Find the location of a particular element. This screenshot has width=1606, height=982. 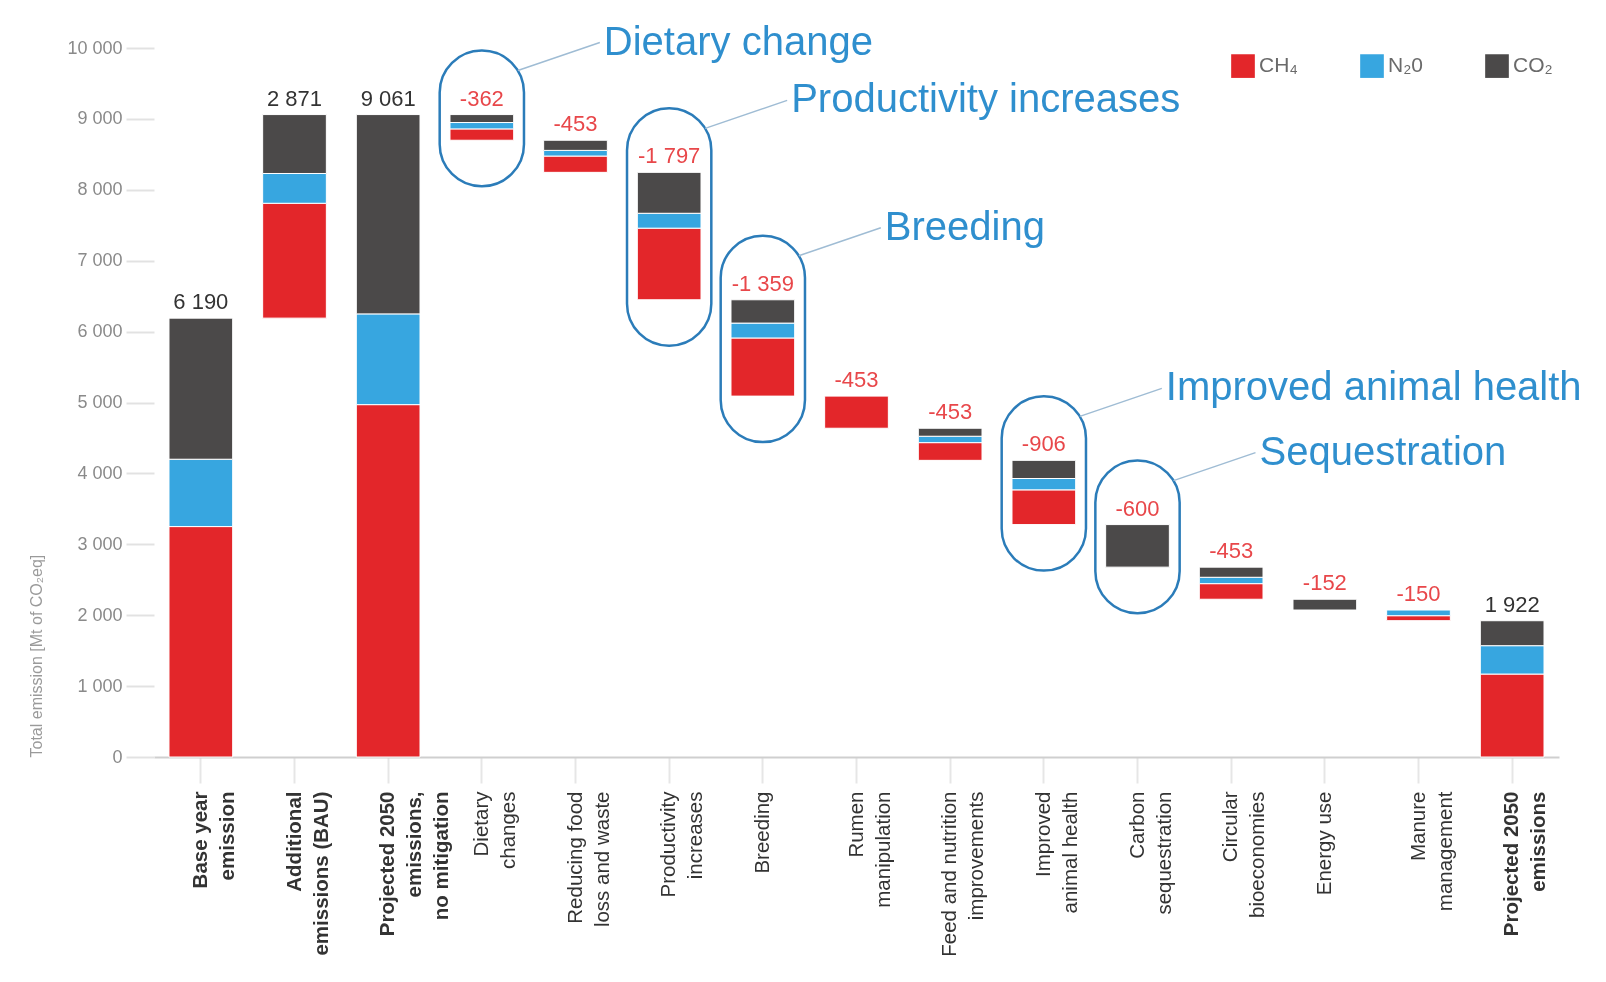

x-tick-label: Energy use is located at coordinates (1323, 843).